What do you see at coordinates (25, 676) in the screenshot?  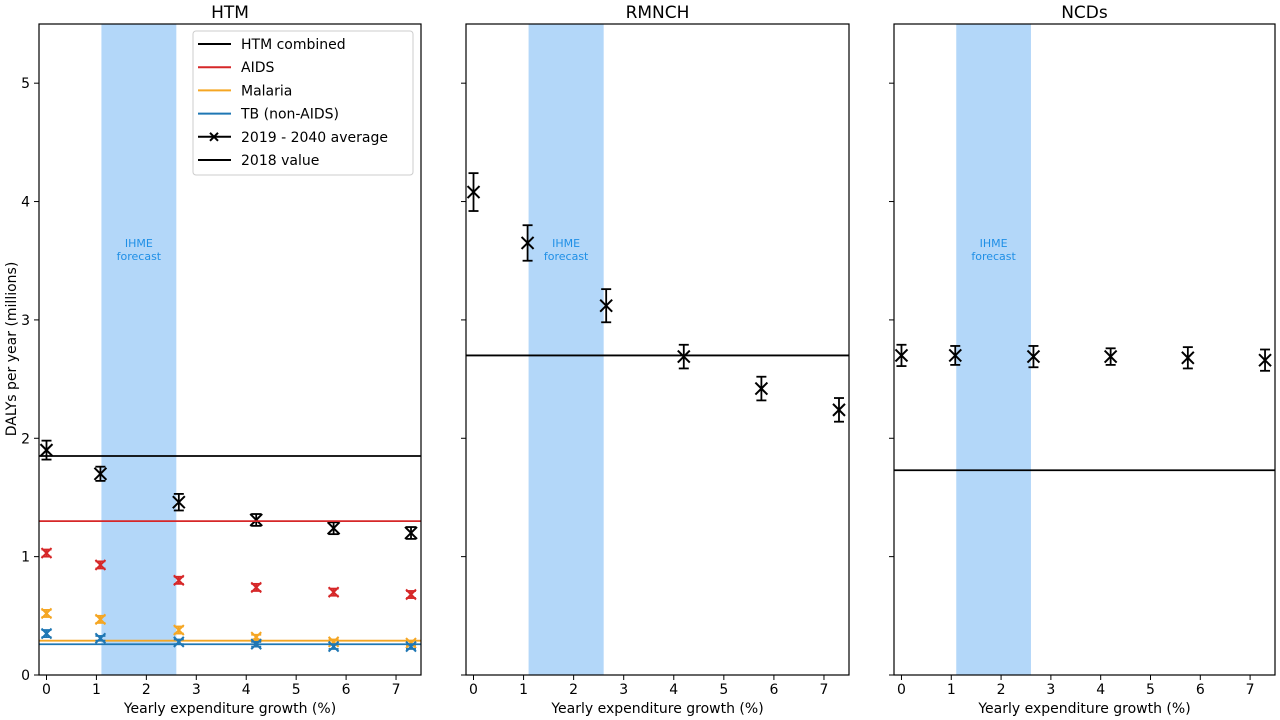 I see `y-tick-label: 0` at bounding box center [25, 676].